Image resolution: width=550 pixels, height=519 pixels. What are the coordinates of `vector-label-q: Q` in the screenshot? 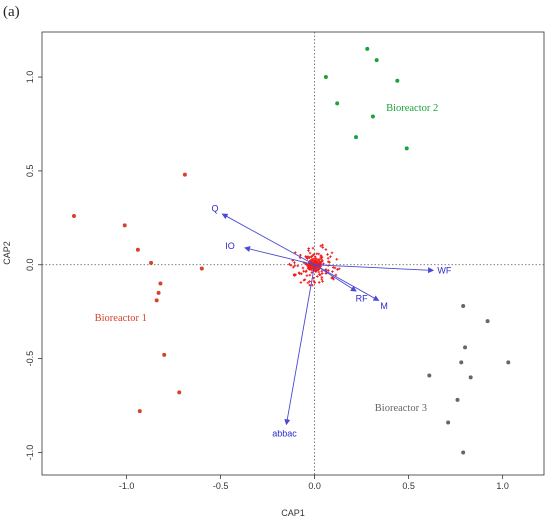 It's located at (214, 208).